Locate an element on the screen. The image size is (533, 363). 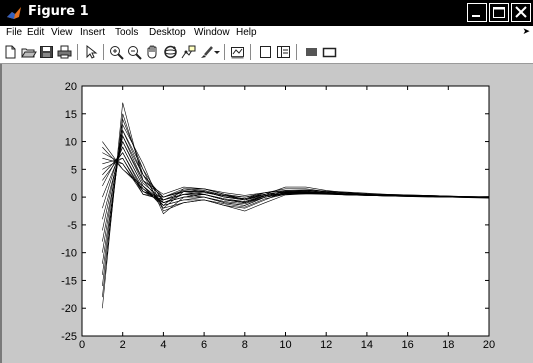
show-plot-tools-icon is located at coordinates (283, 52).